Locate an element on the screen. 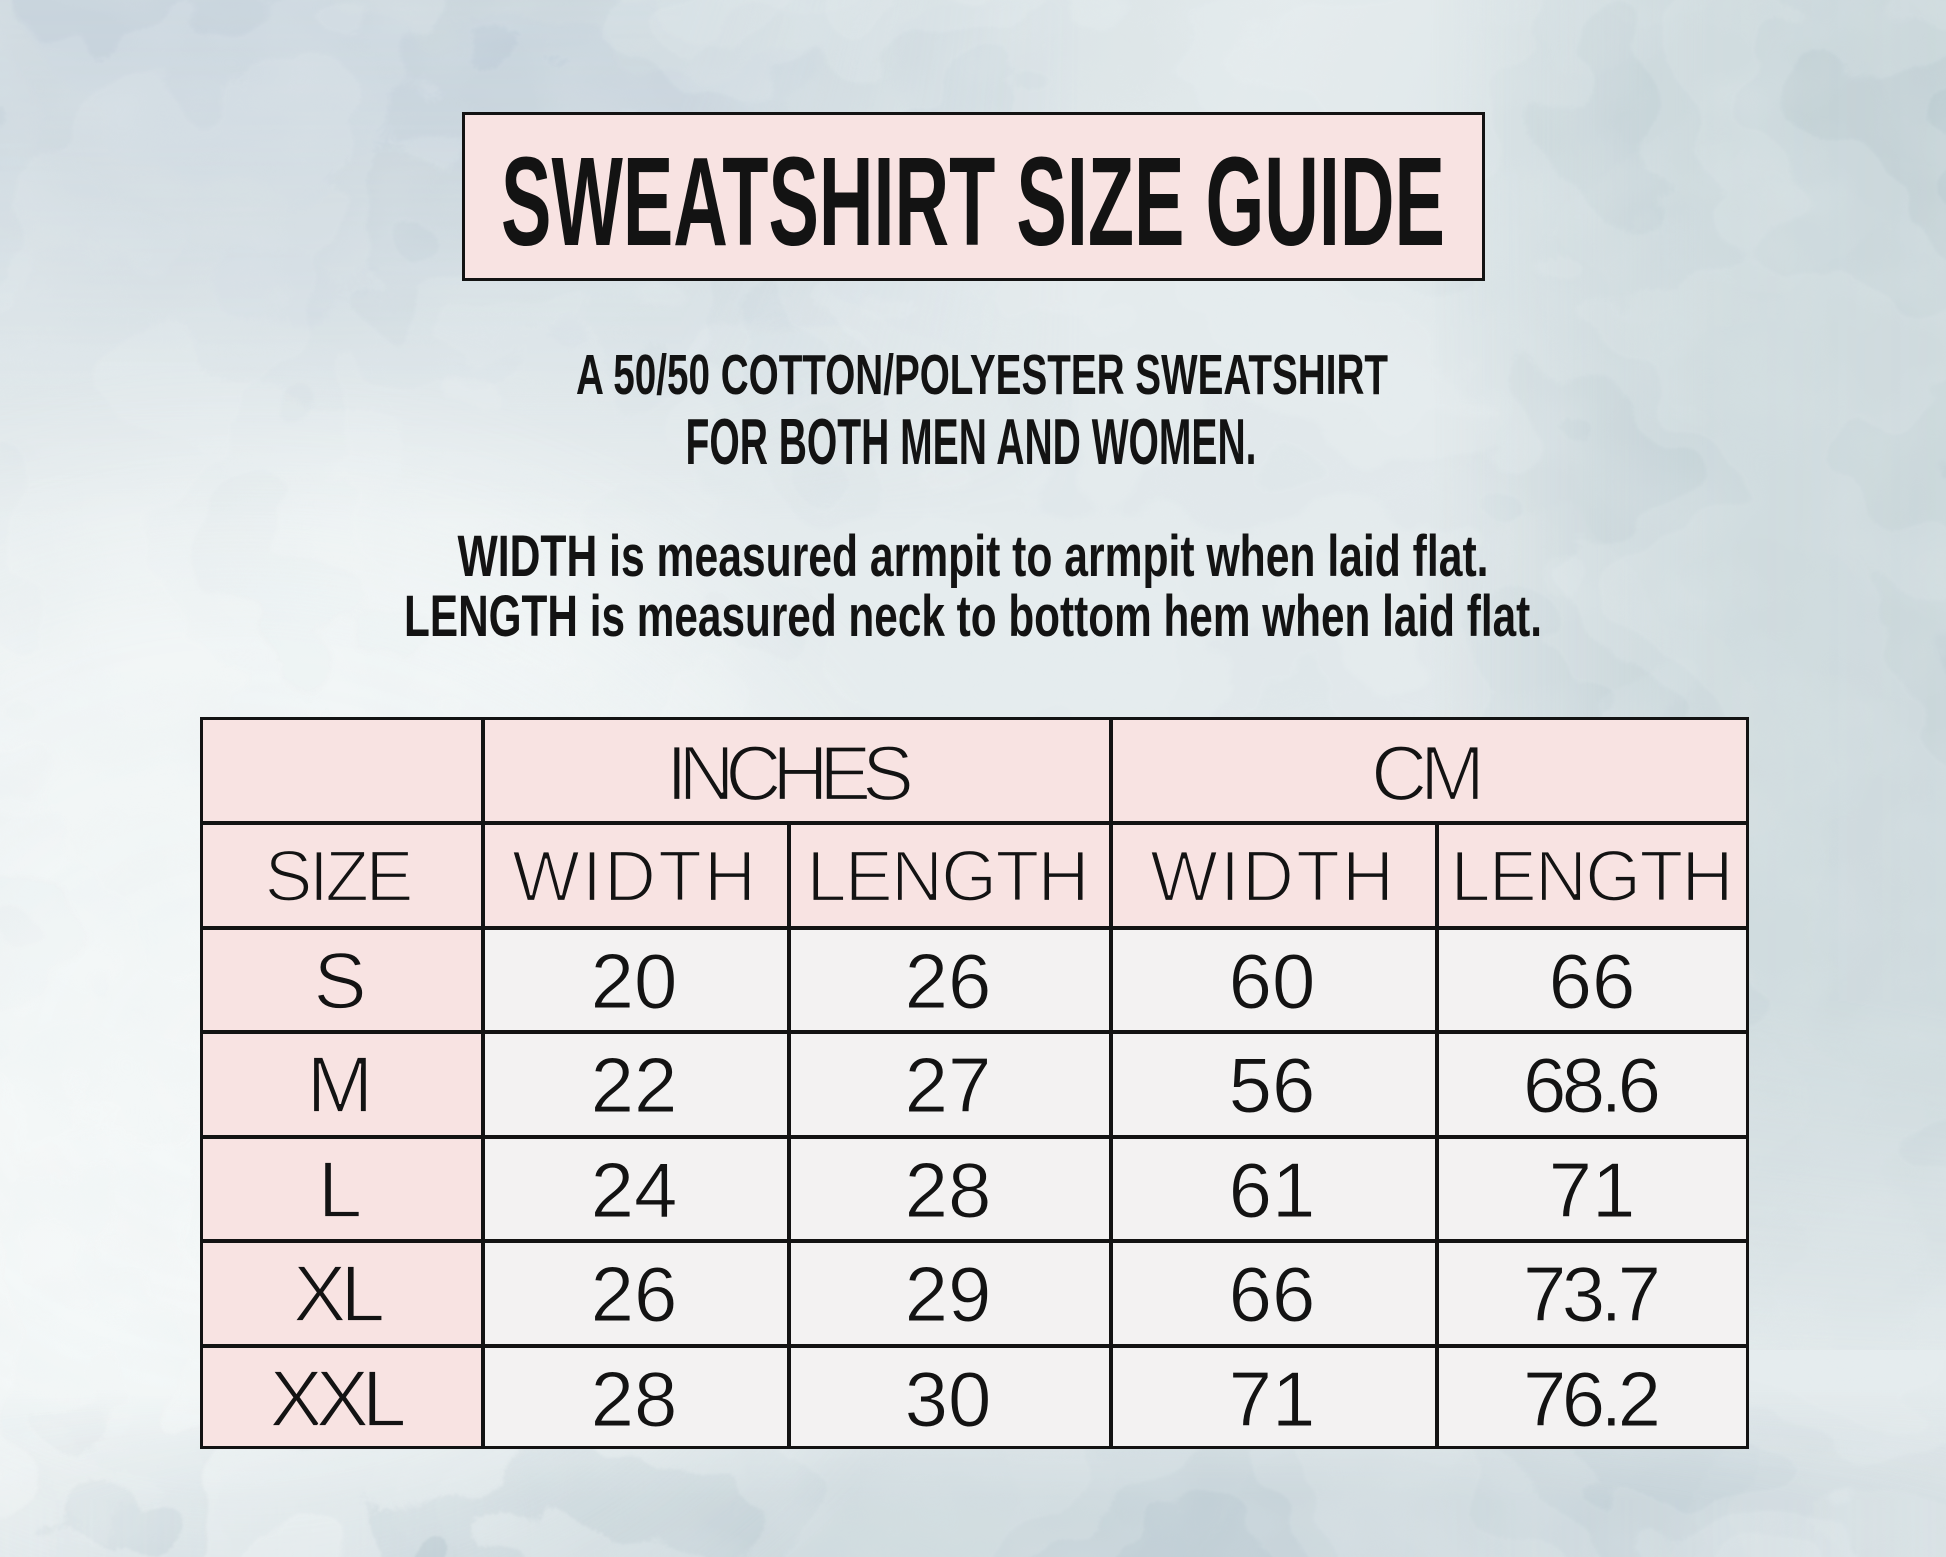  svg-text: 30 is located at coordinates (948, 1399).